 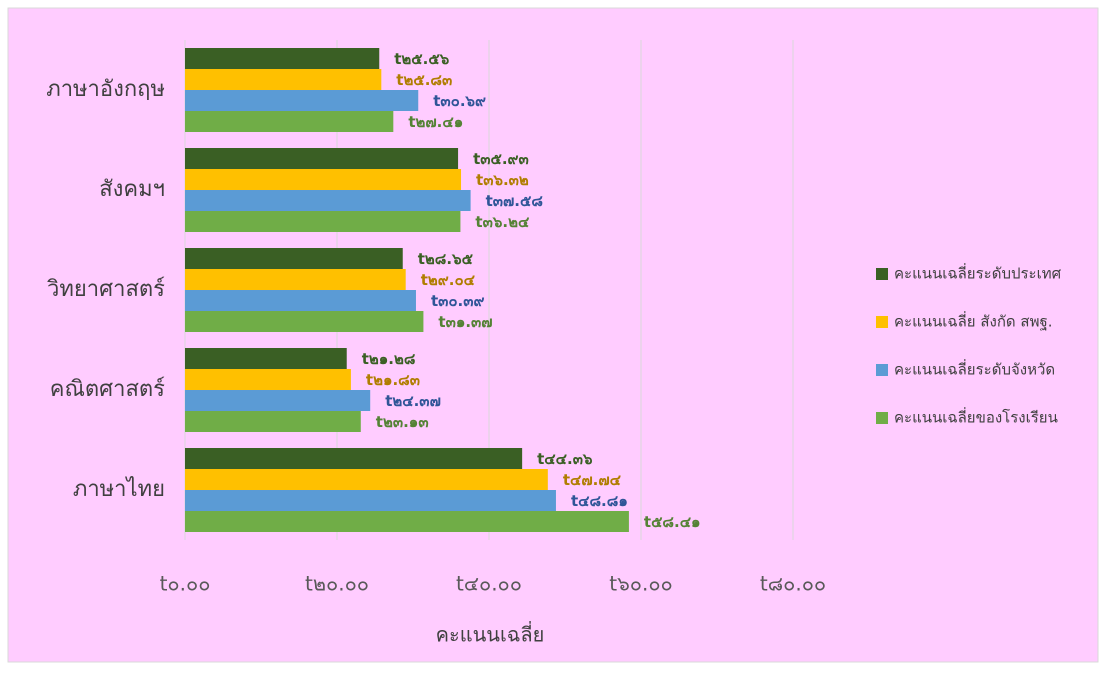 What do you see at coordinates (793, 584) in the screenshot?
I see `x-tick-label: t๘๐.๐๐` at bounding box center [793, 584].